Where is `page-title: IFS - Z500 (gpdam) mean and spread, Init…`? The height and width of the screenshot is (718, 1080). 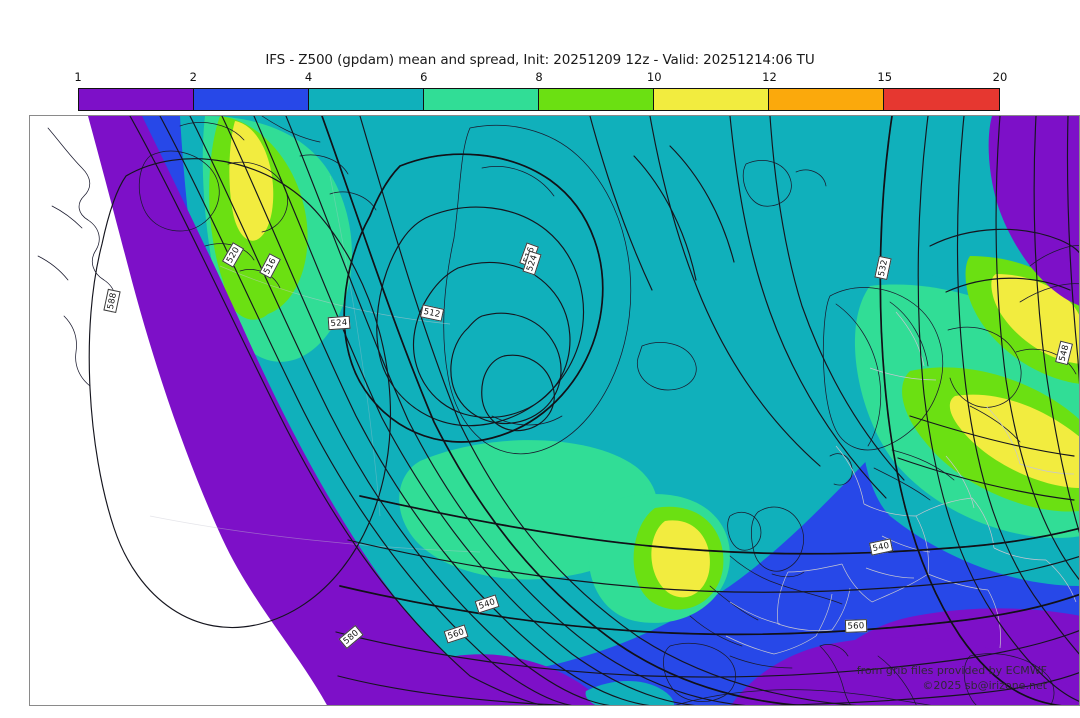
page-title: IFS - Z500 (gpdam) mean and spread, Init… is located at coordinates (540, 60).